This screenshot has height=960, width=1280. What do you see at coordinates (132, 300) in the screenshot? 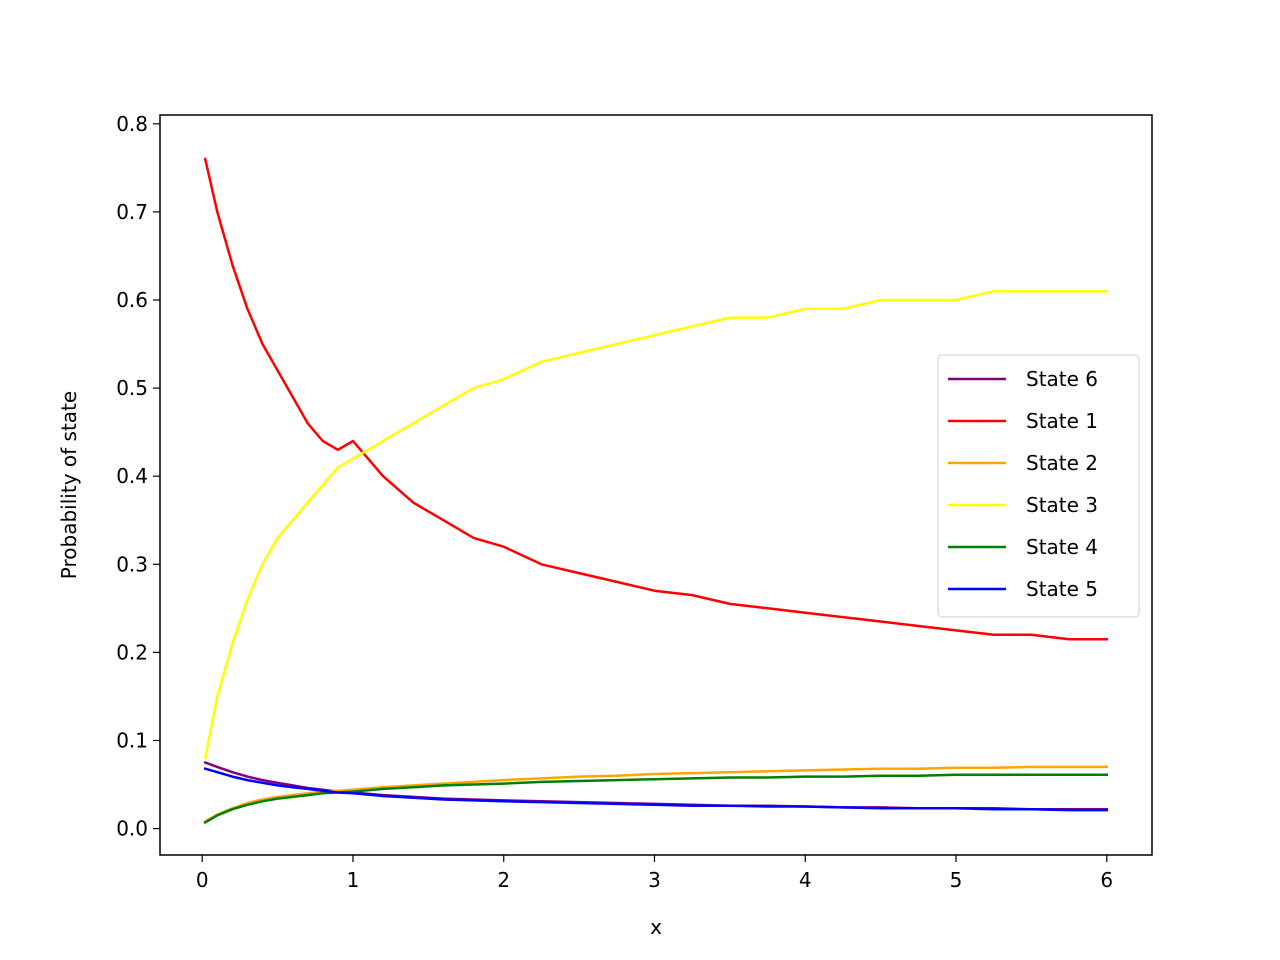
I see `y-tick-label: 0.6` at bounding box center [132, 300].